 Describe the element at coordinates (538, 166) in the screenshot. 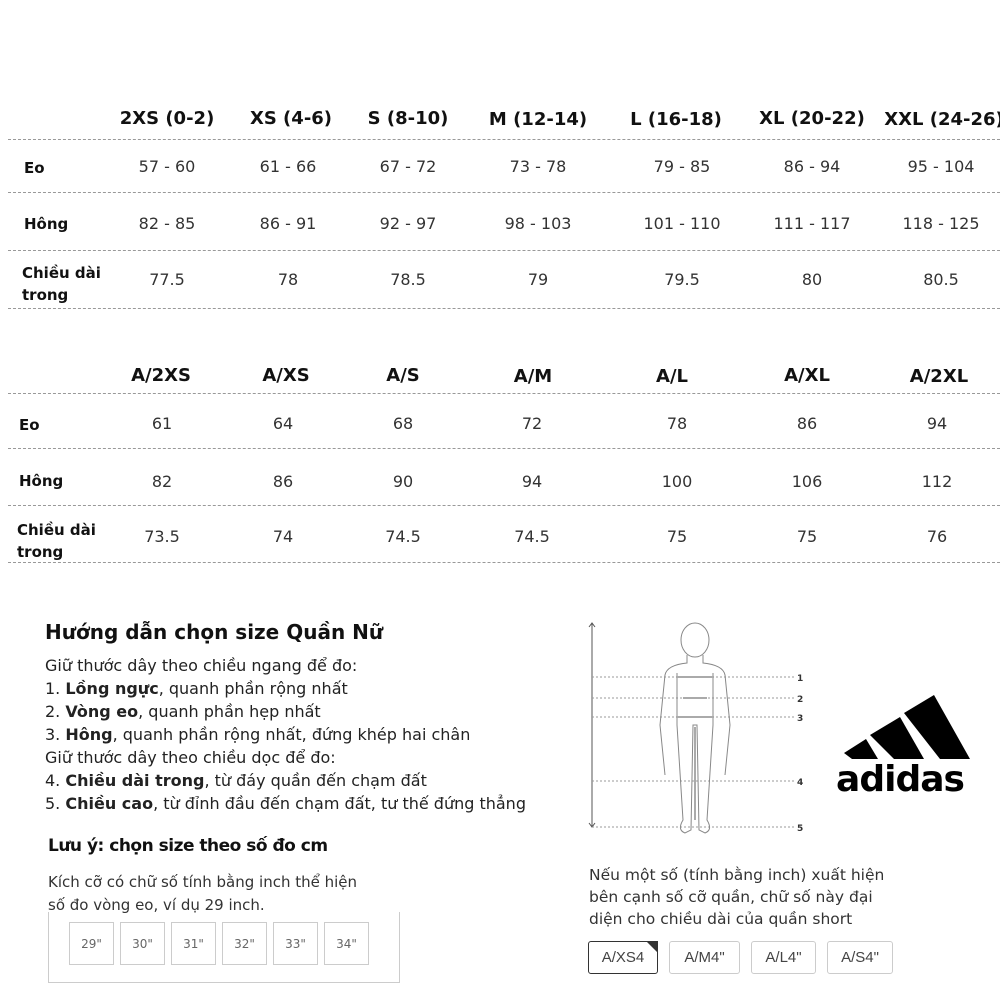

I see `table-cell: 73 - 78` at that location.